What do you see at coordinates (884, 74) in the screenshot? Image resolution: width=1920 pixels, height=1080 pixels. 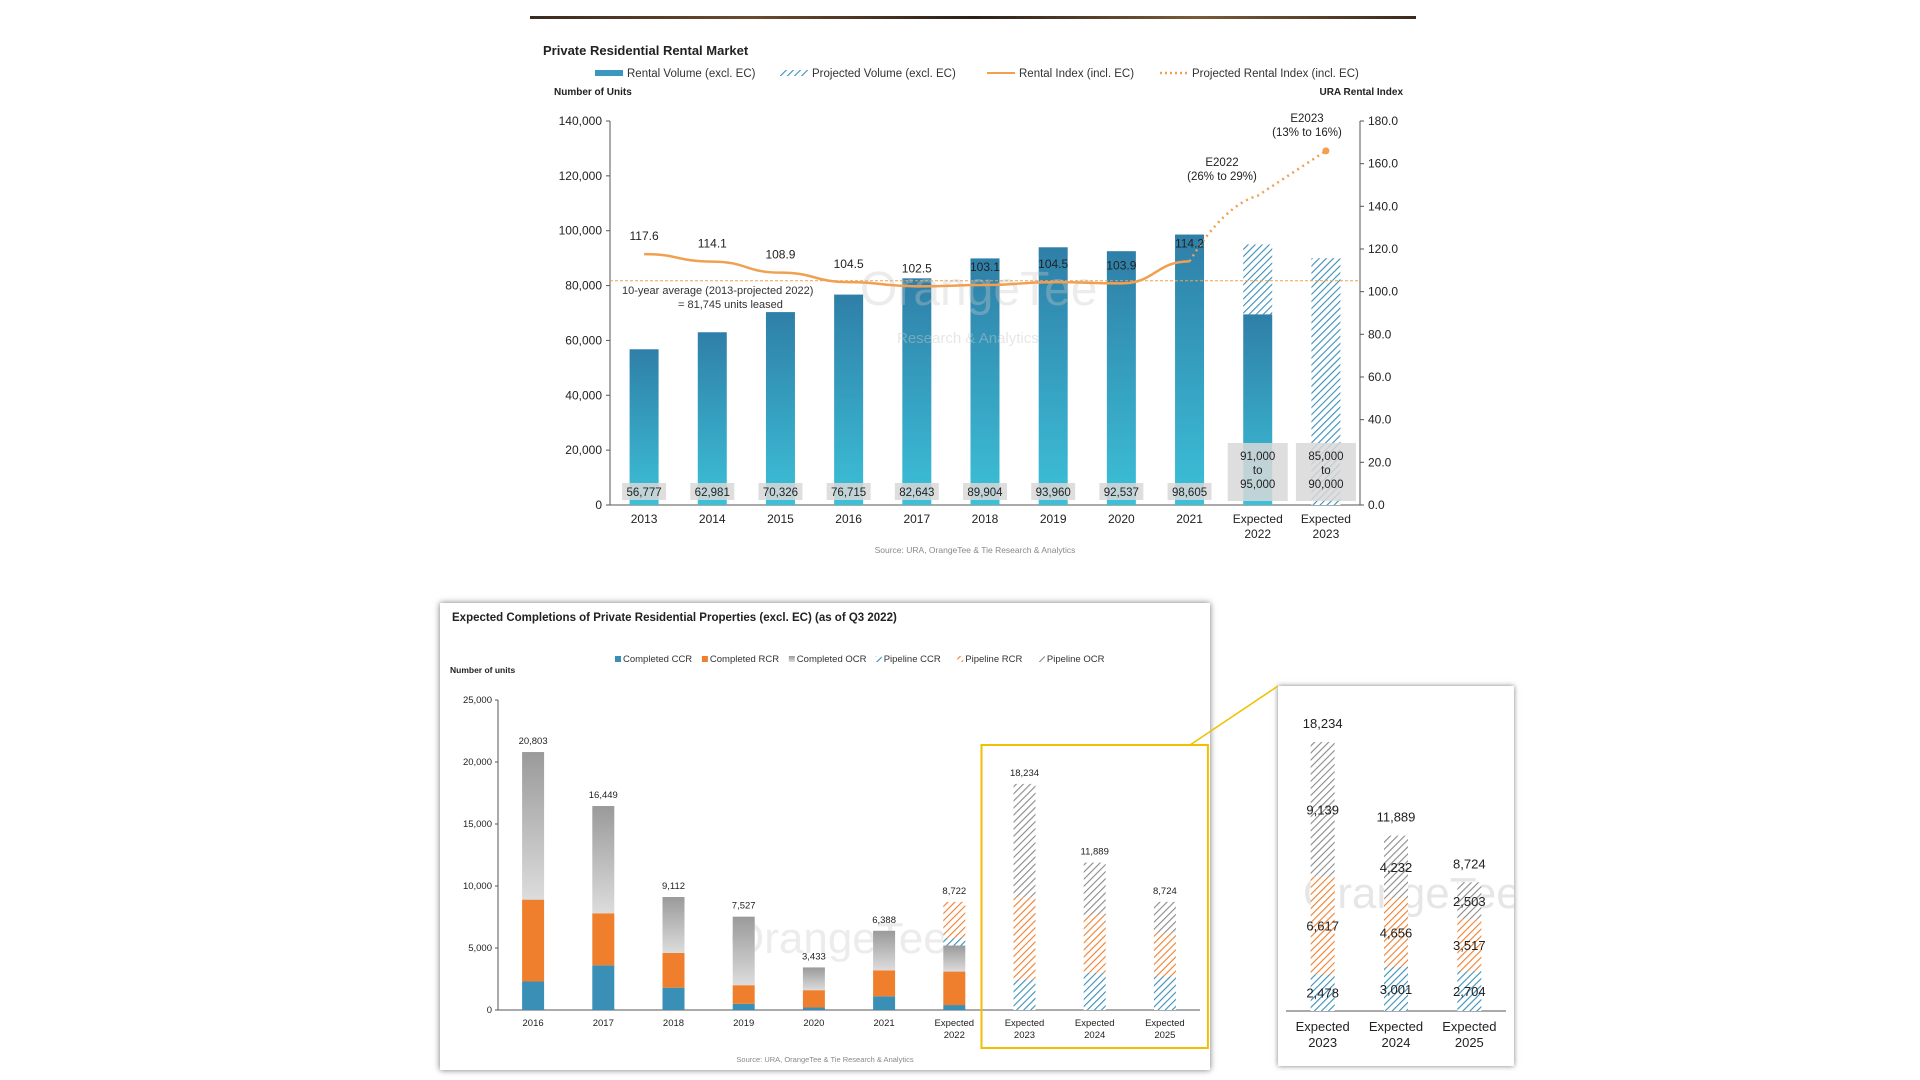 I see `legend-label: Projected Volume (excl. EC)` at bounding box center [884, 74].